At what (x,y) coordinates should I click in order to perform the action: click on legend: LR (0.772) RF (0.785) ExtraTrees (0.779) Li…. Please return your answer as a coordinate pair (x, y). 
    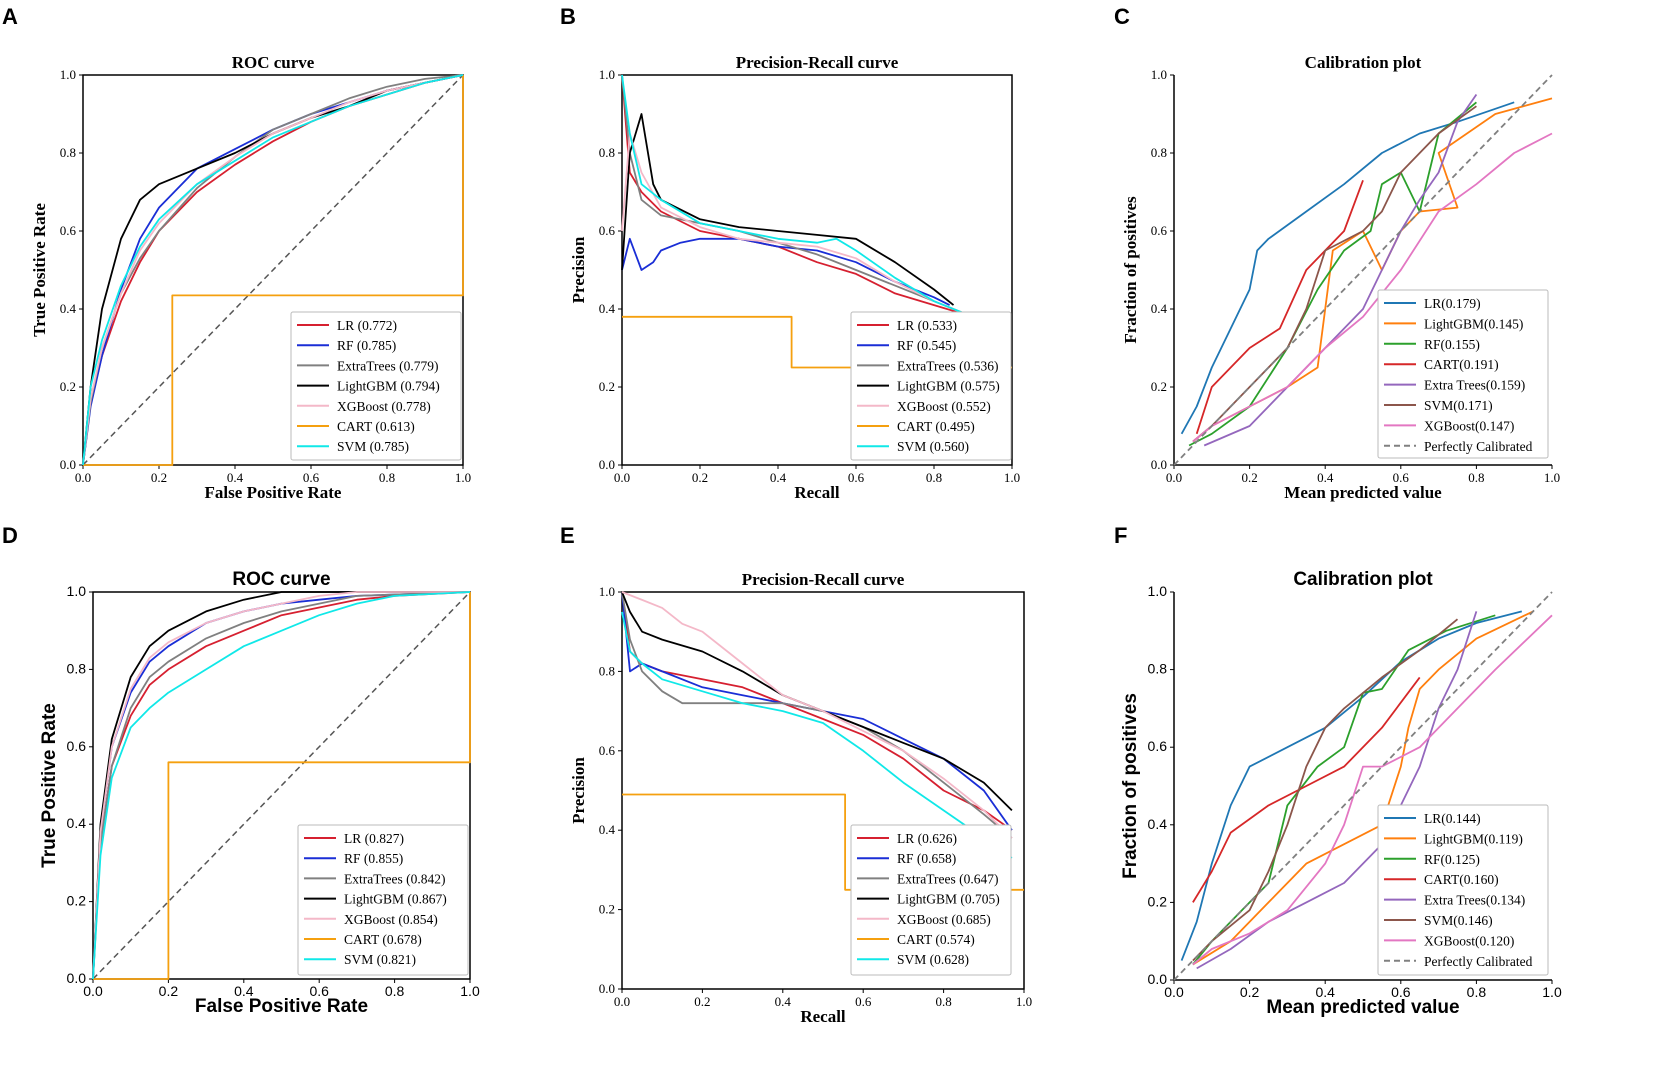
    Looking at the image, I should click on (376, 386).